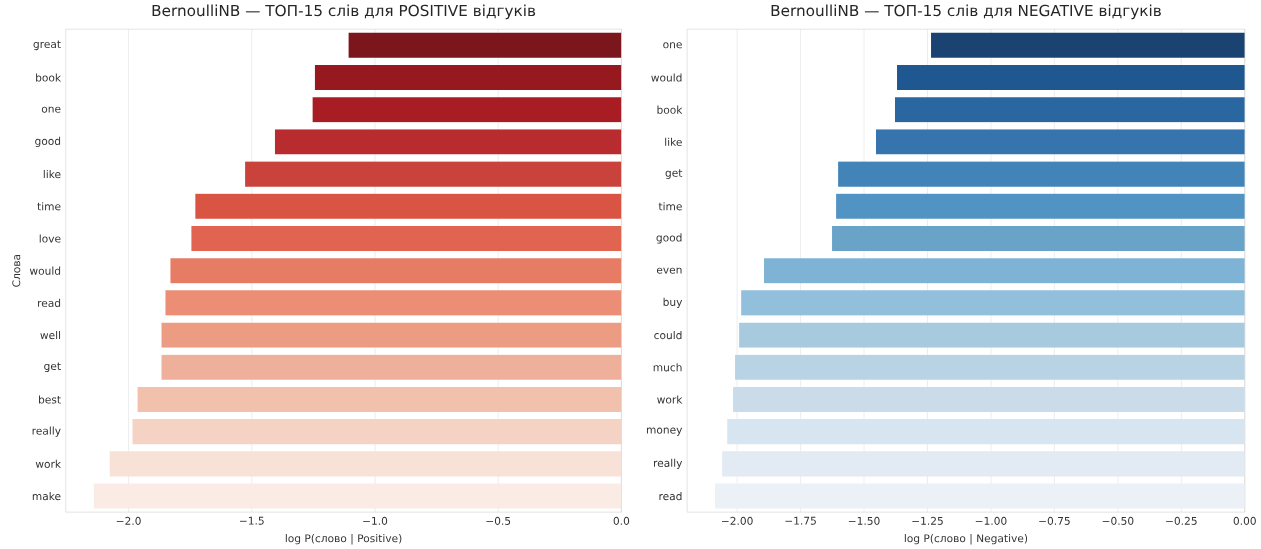 The image size is (1261, 549). I want to click on chart-title: BernoulliNB — ТОП-15 слів для POSITIVE відгуків, so click(344, 12).